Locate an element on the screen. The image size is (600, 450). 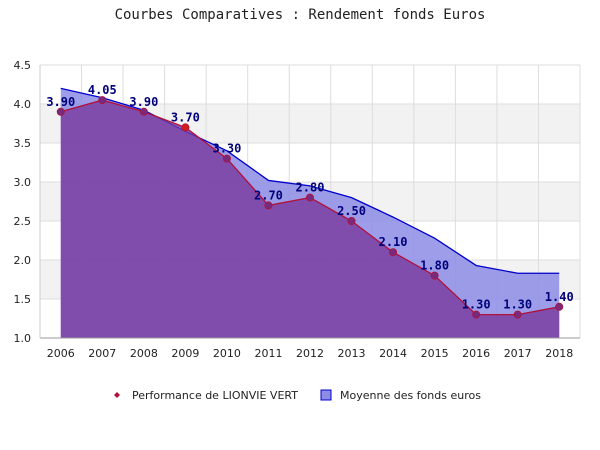
legend-label-moyenne: Moyenne des fonds euros is located at coordinates (410, 395).